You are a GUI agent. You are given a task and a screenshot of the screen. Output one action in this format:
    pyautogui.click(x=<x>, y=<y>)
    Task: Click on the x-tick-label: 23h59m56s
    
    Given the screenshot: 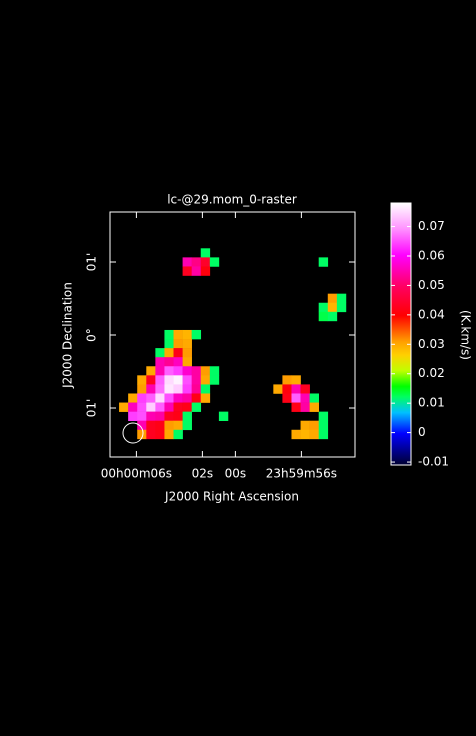 What is the action you would take?
    pyautogui.click(x=301, y=474)
    